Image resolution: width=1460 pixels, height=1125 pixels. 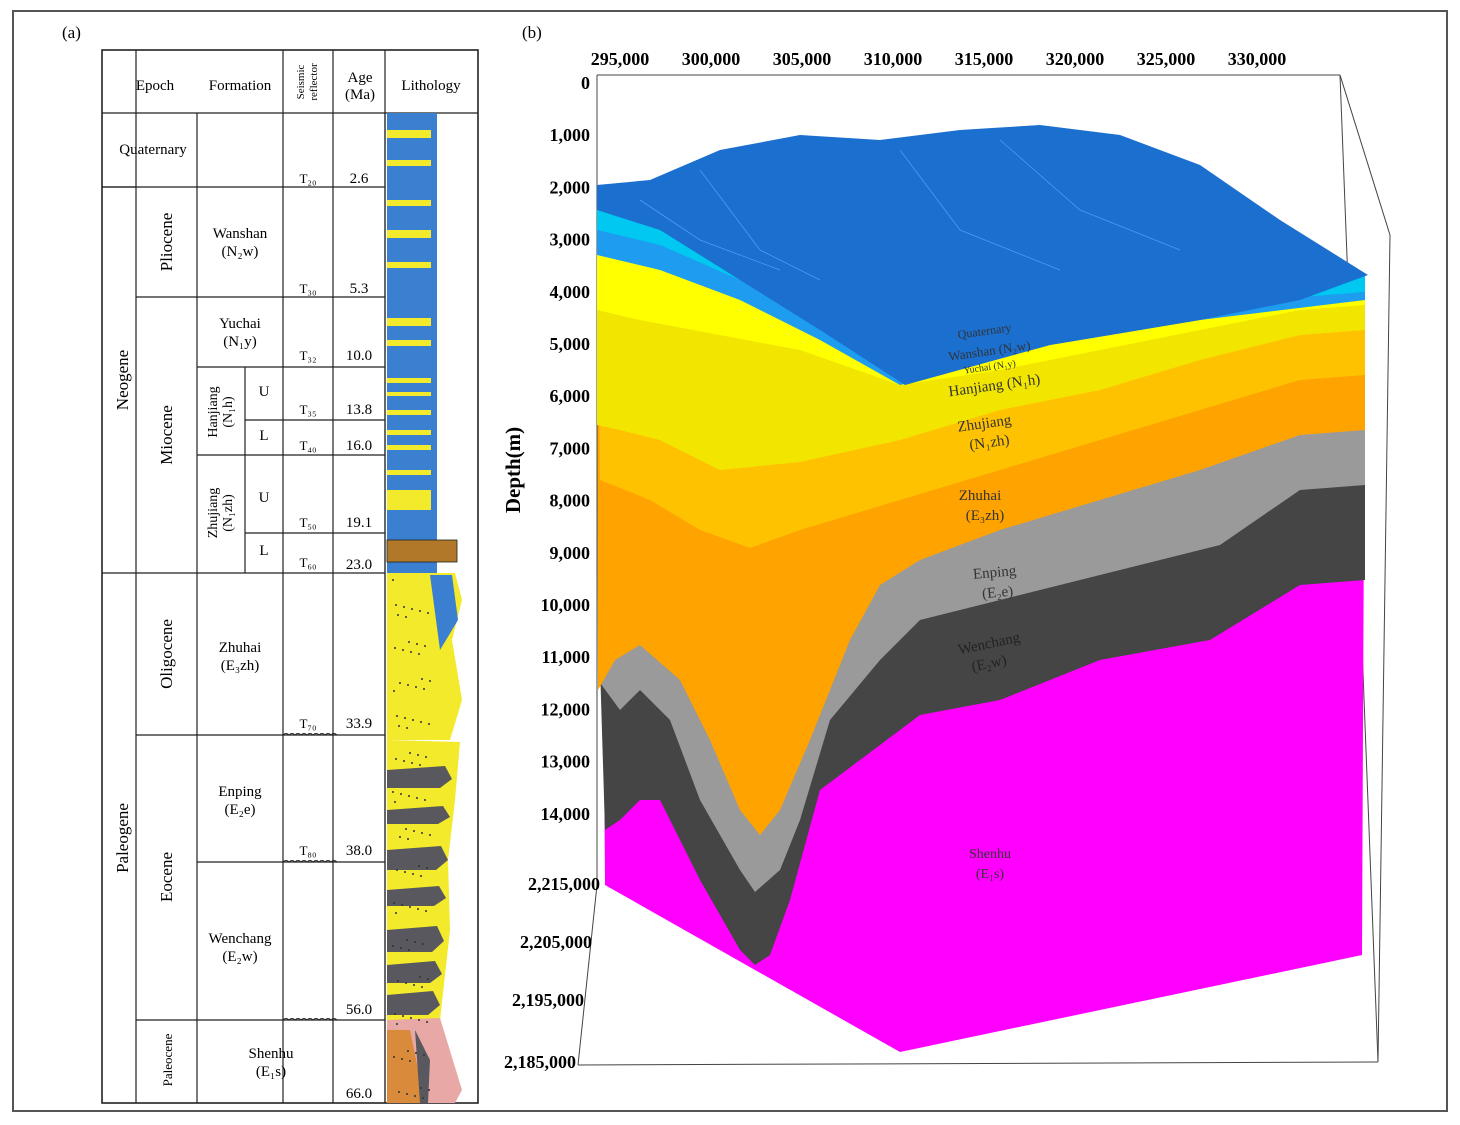 What do you see at coordinates (307, 409) in the screenshot?
I see `reflector-label: T₃₅` at bounding box center [307, 409].